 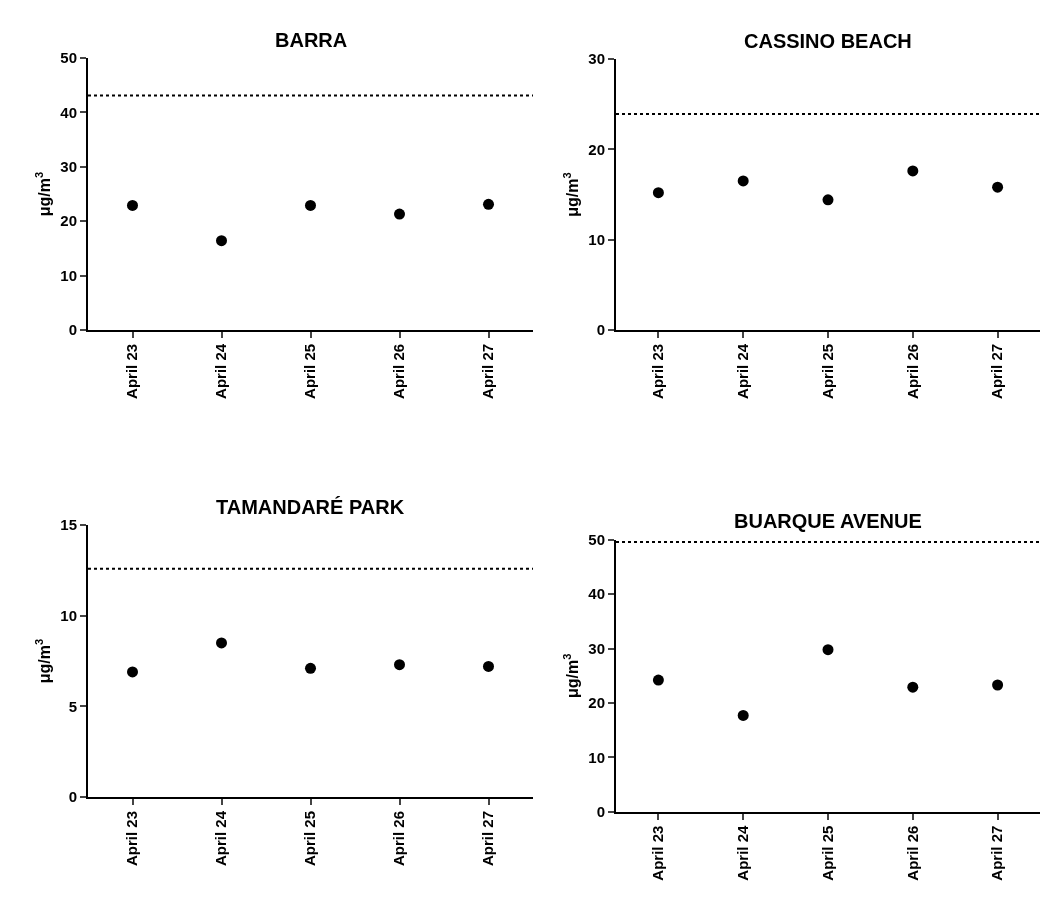 What do you see at coordinates (828, 521) in the screenshot?
I see `chart-title: BUARQUE AVENUE` at bounding box center [828, 521].